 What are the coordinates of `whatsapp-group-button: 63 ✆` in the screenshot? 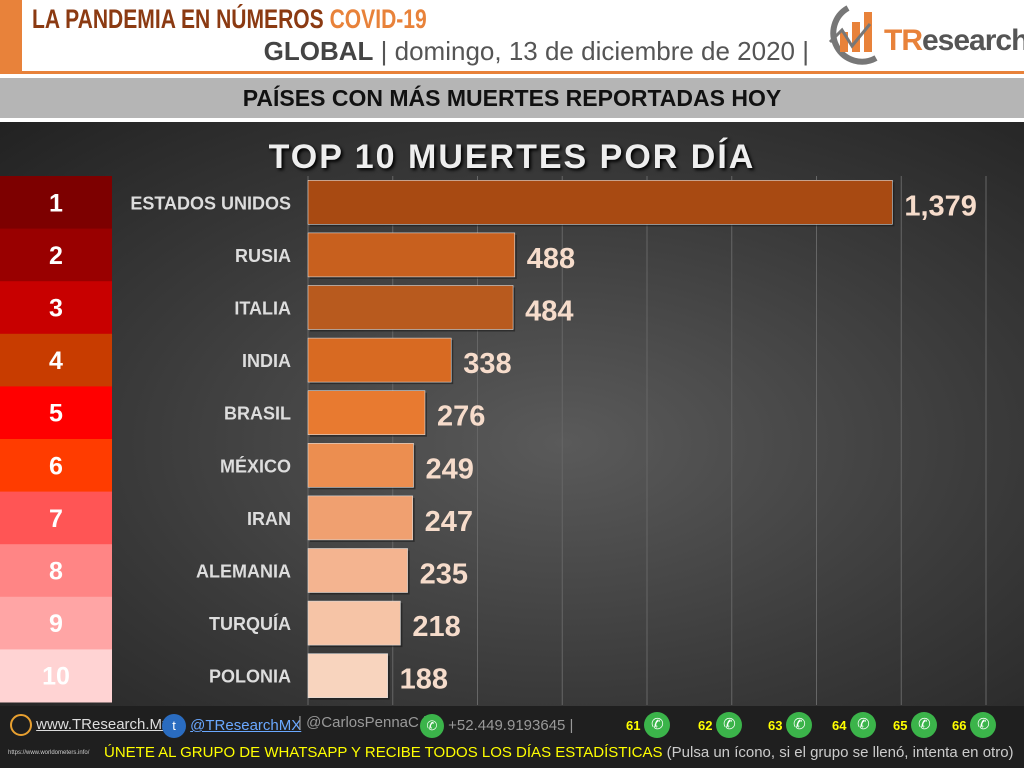 It's located at (790, 725).